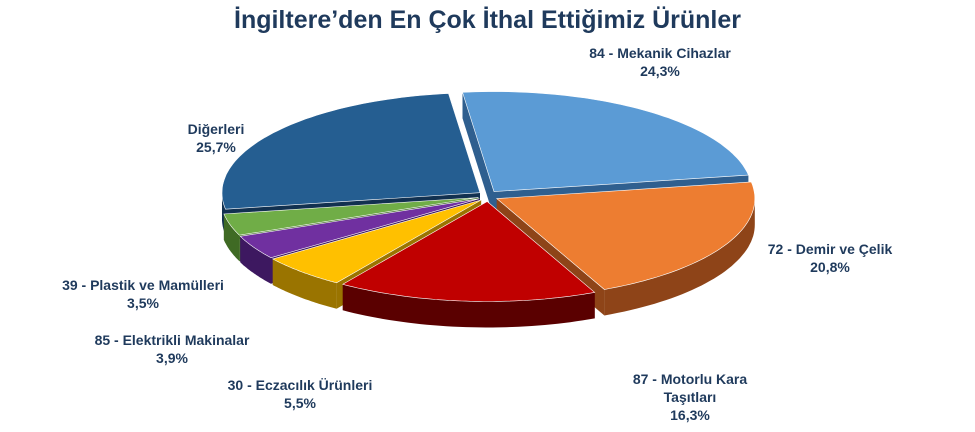 This screenshot has width=975, height=432. Describe the element at coordinates (172, 340) in the screenshot. I see `slice-category-label-4: 85 - Elektrikli Makinalar` at that location.